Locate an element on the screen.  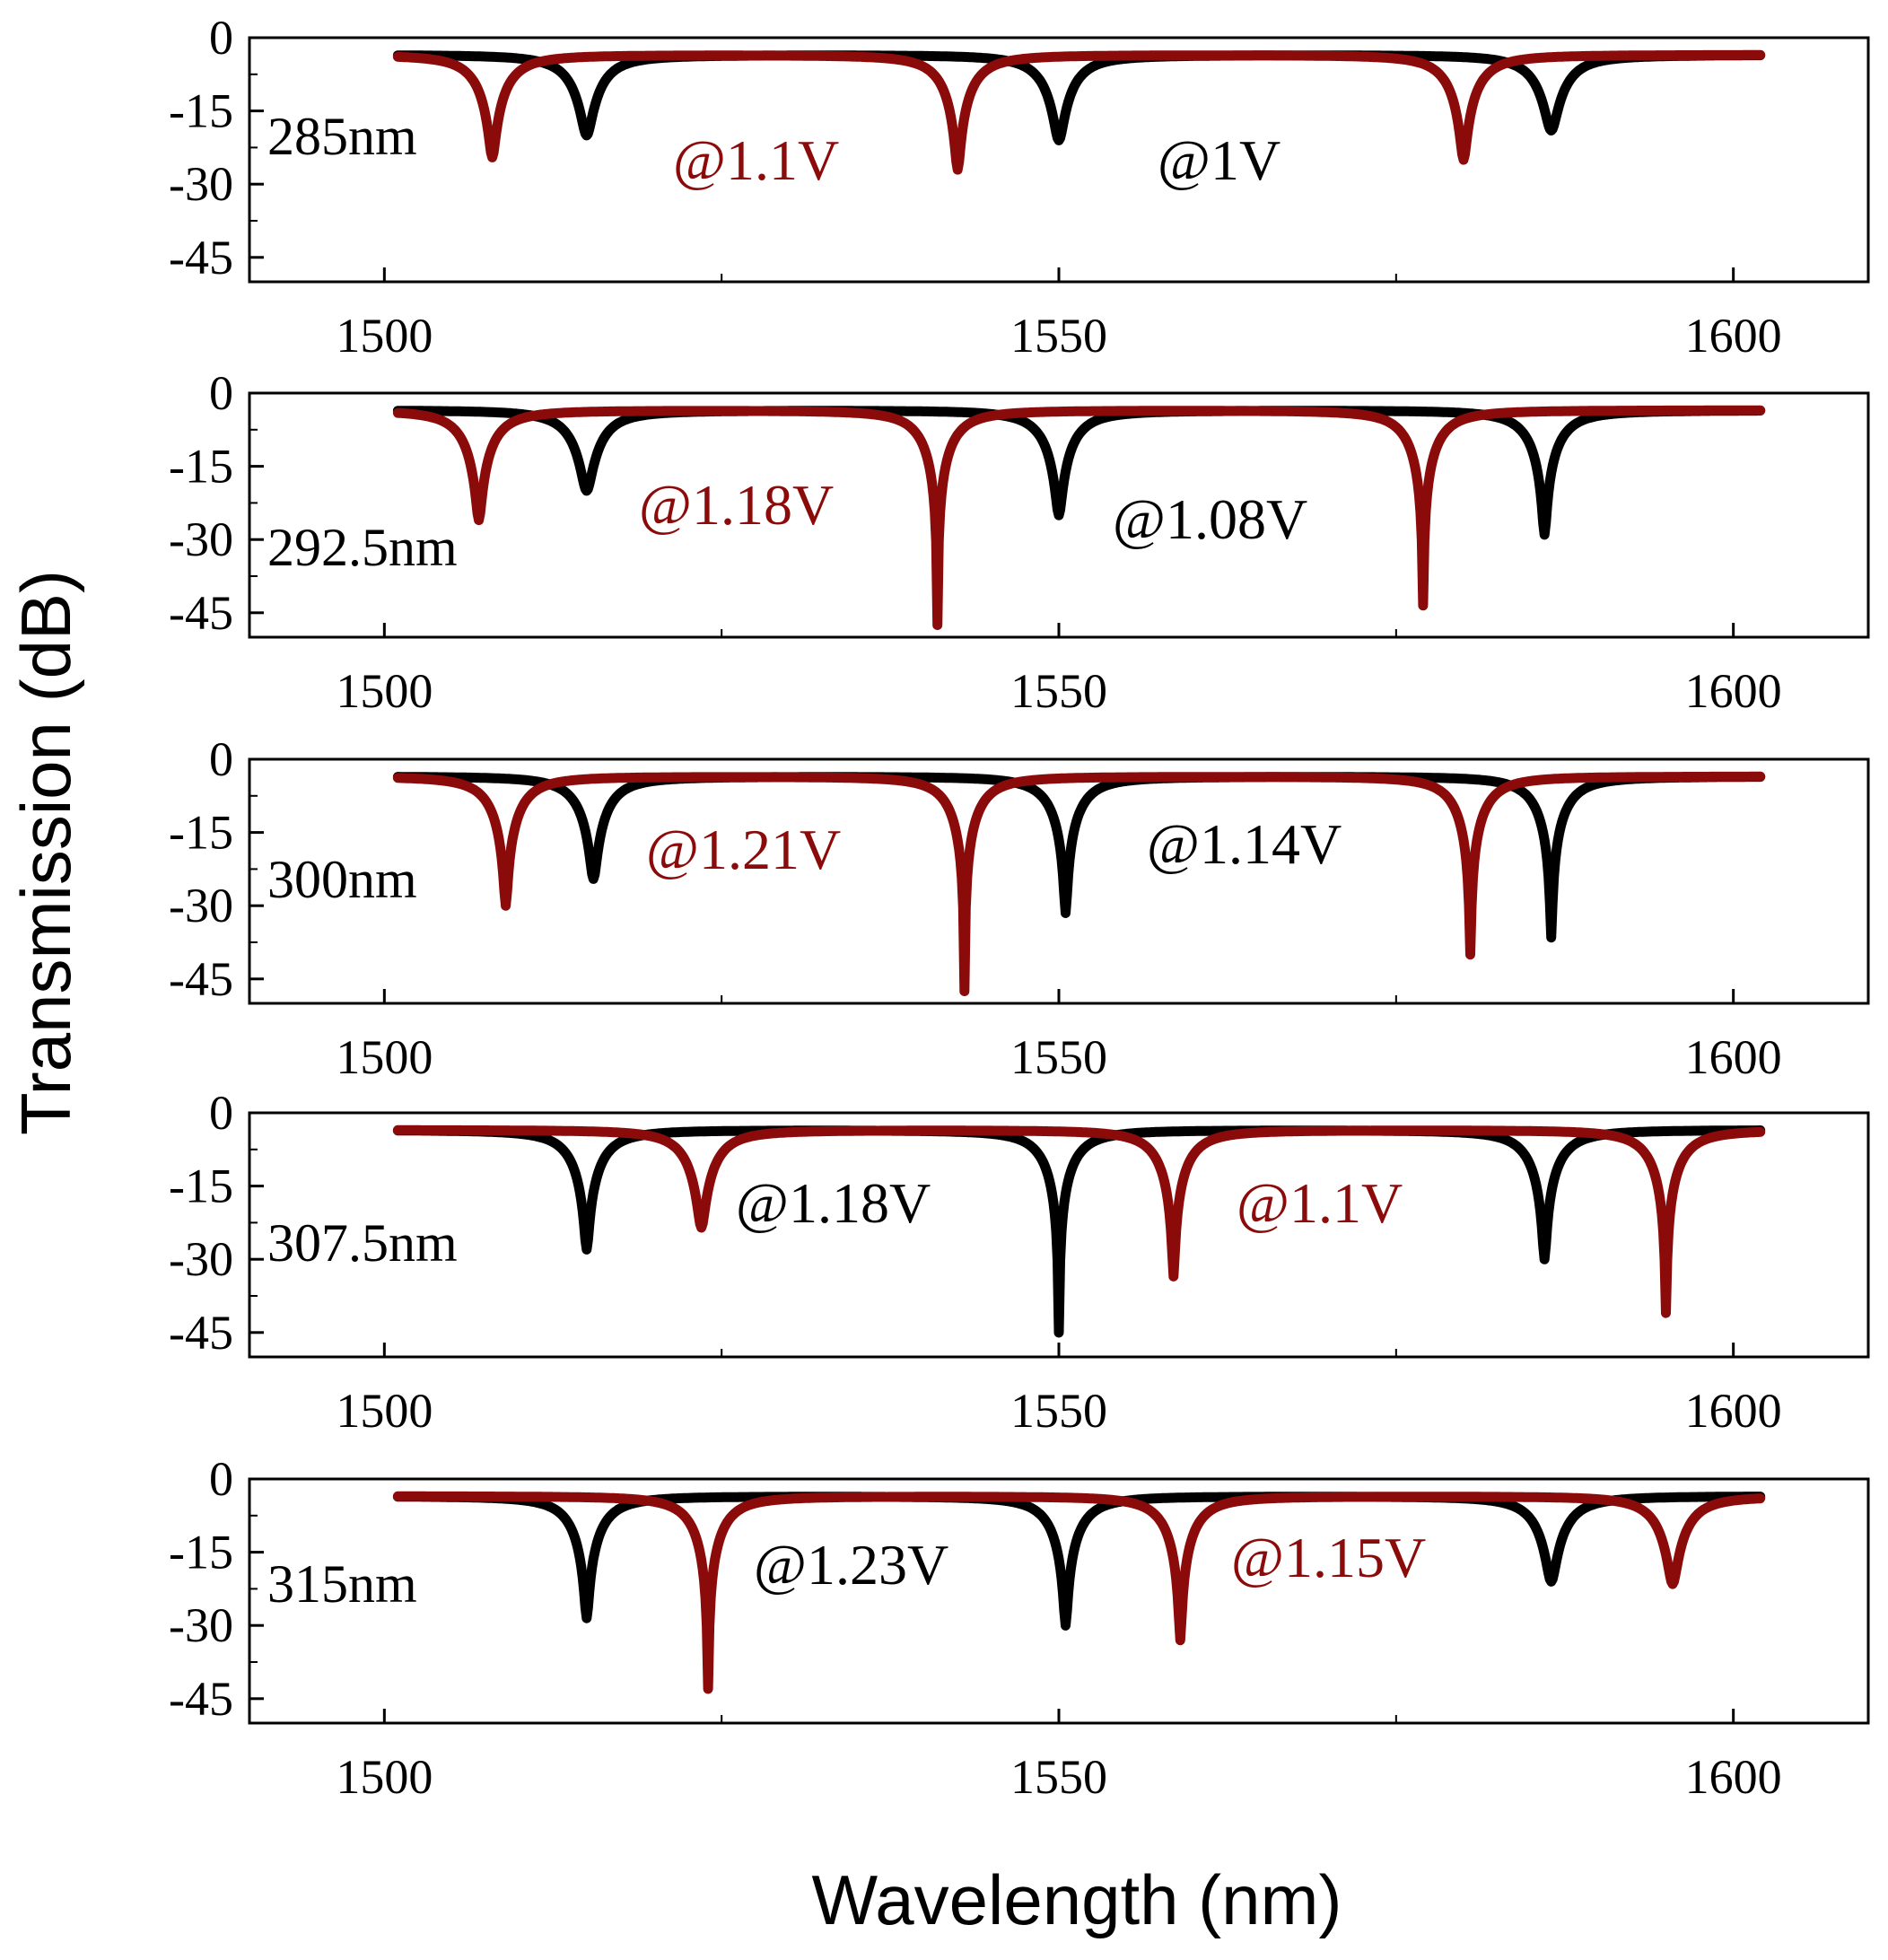
panel-thickness-label: 292.5nm is located at coordinates (362, 547).